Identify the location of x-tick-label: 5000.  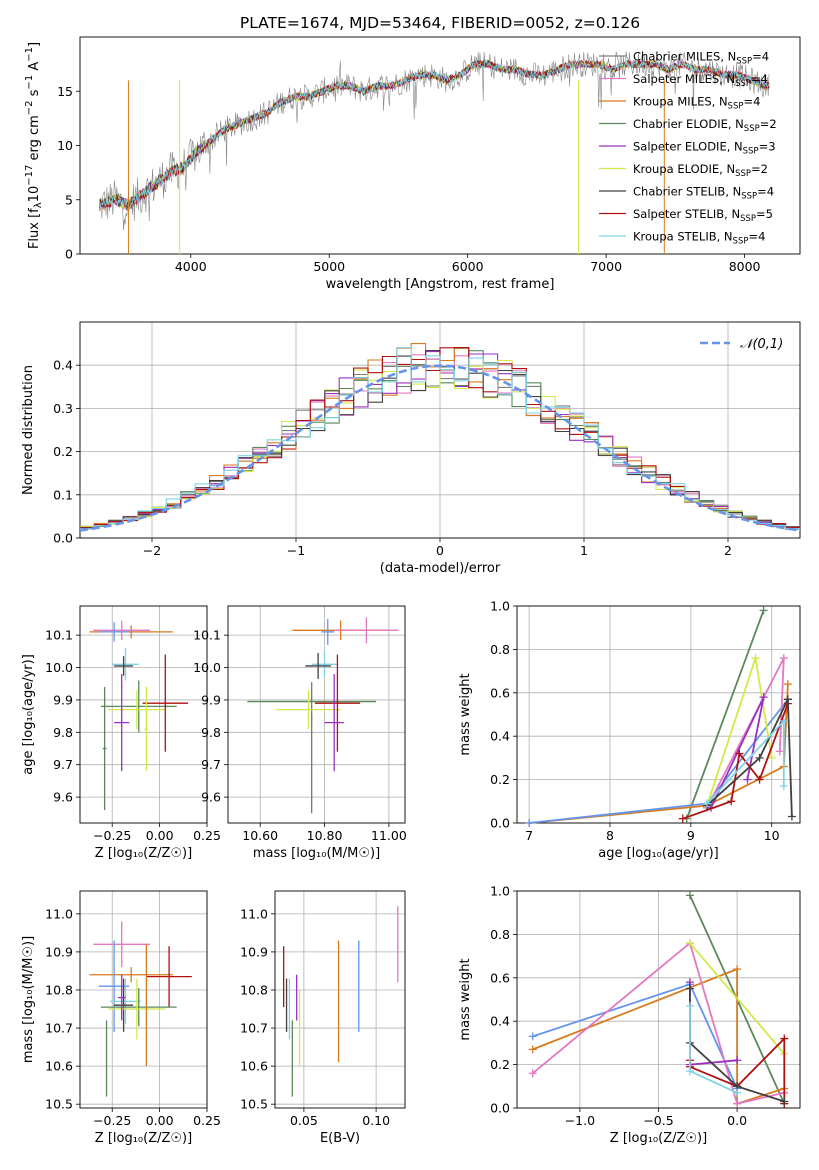
(329, 266).